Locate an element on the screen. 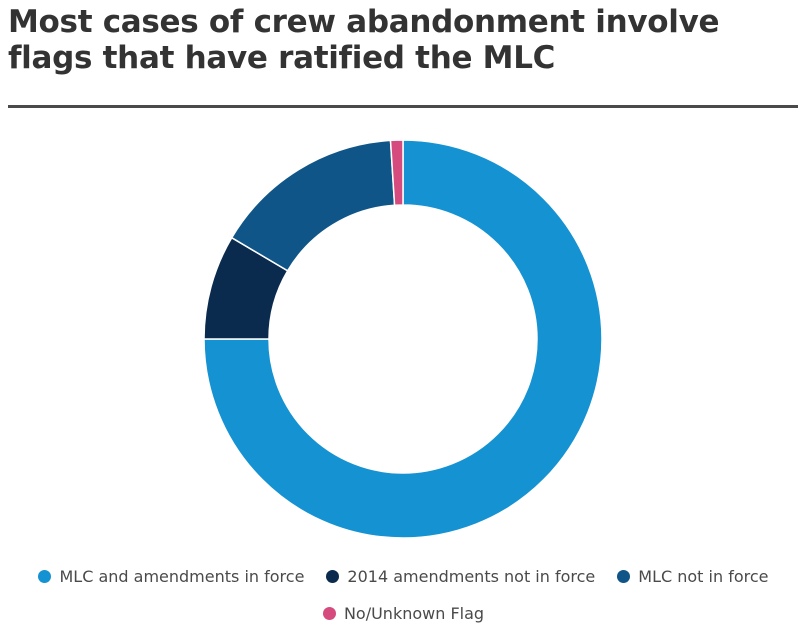 This screenshot has width=807, height=636. legend-swatch-no-unknown-flag is located at coordinates (329, 613).